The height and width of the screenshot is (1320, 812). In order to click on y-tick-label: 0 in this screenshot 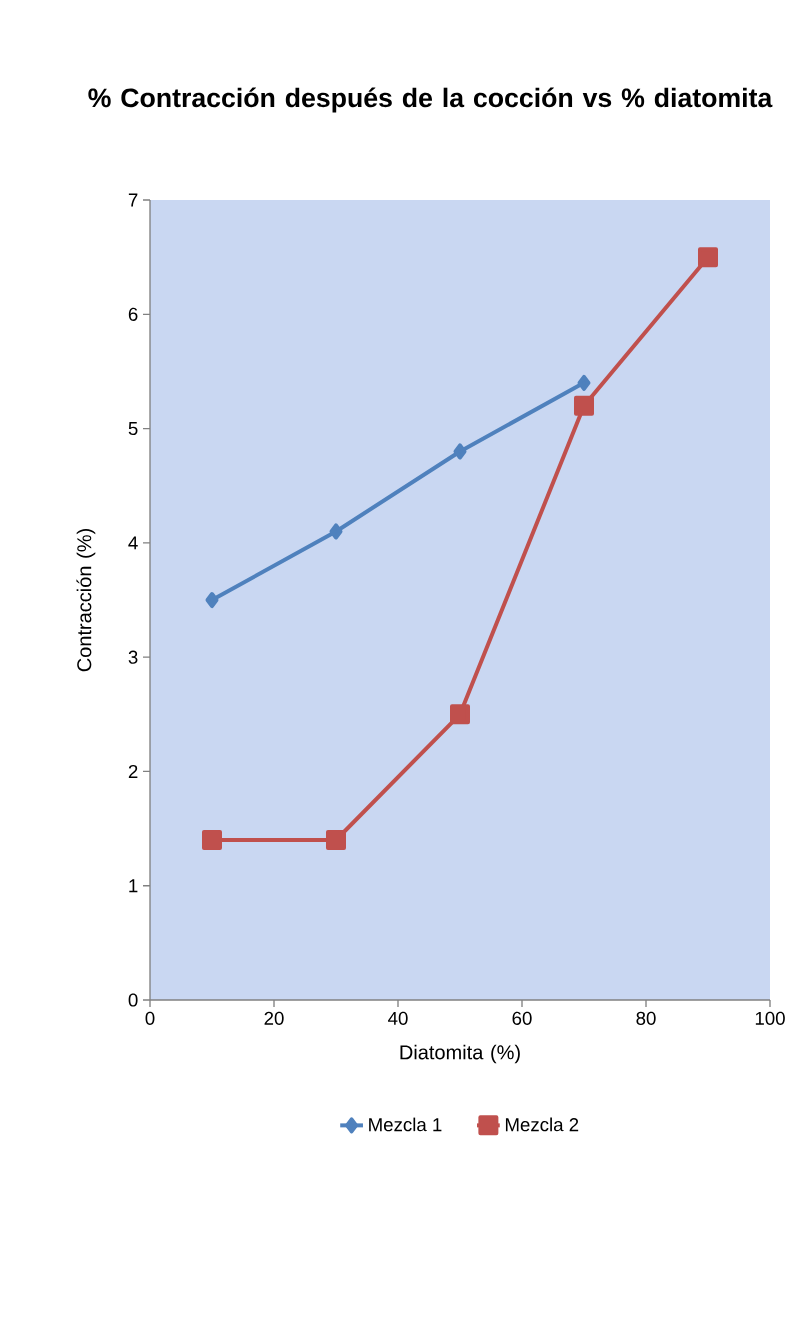, I will do `click(133, 1000)`.